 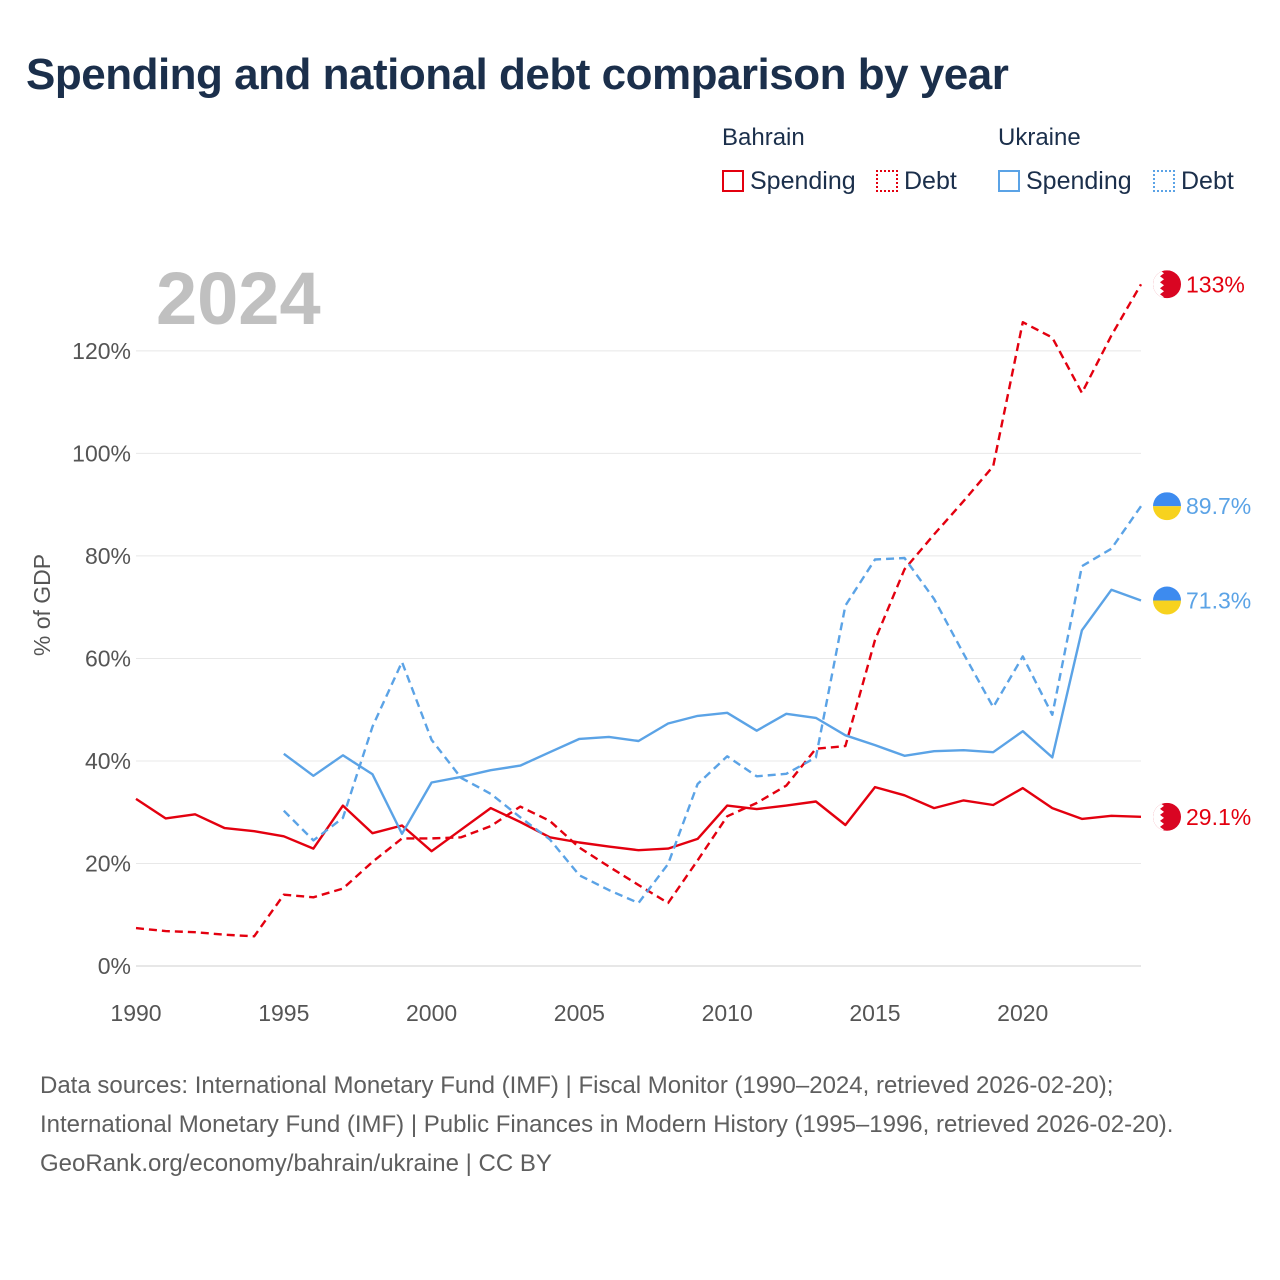 I want to click on x-tick-label: 2020, so click(x=1022, y=1013).